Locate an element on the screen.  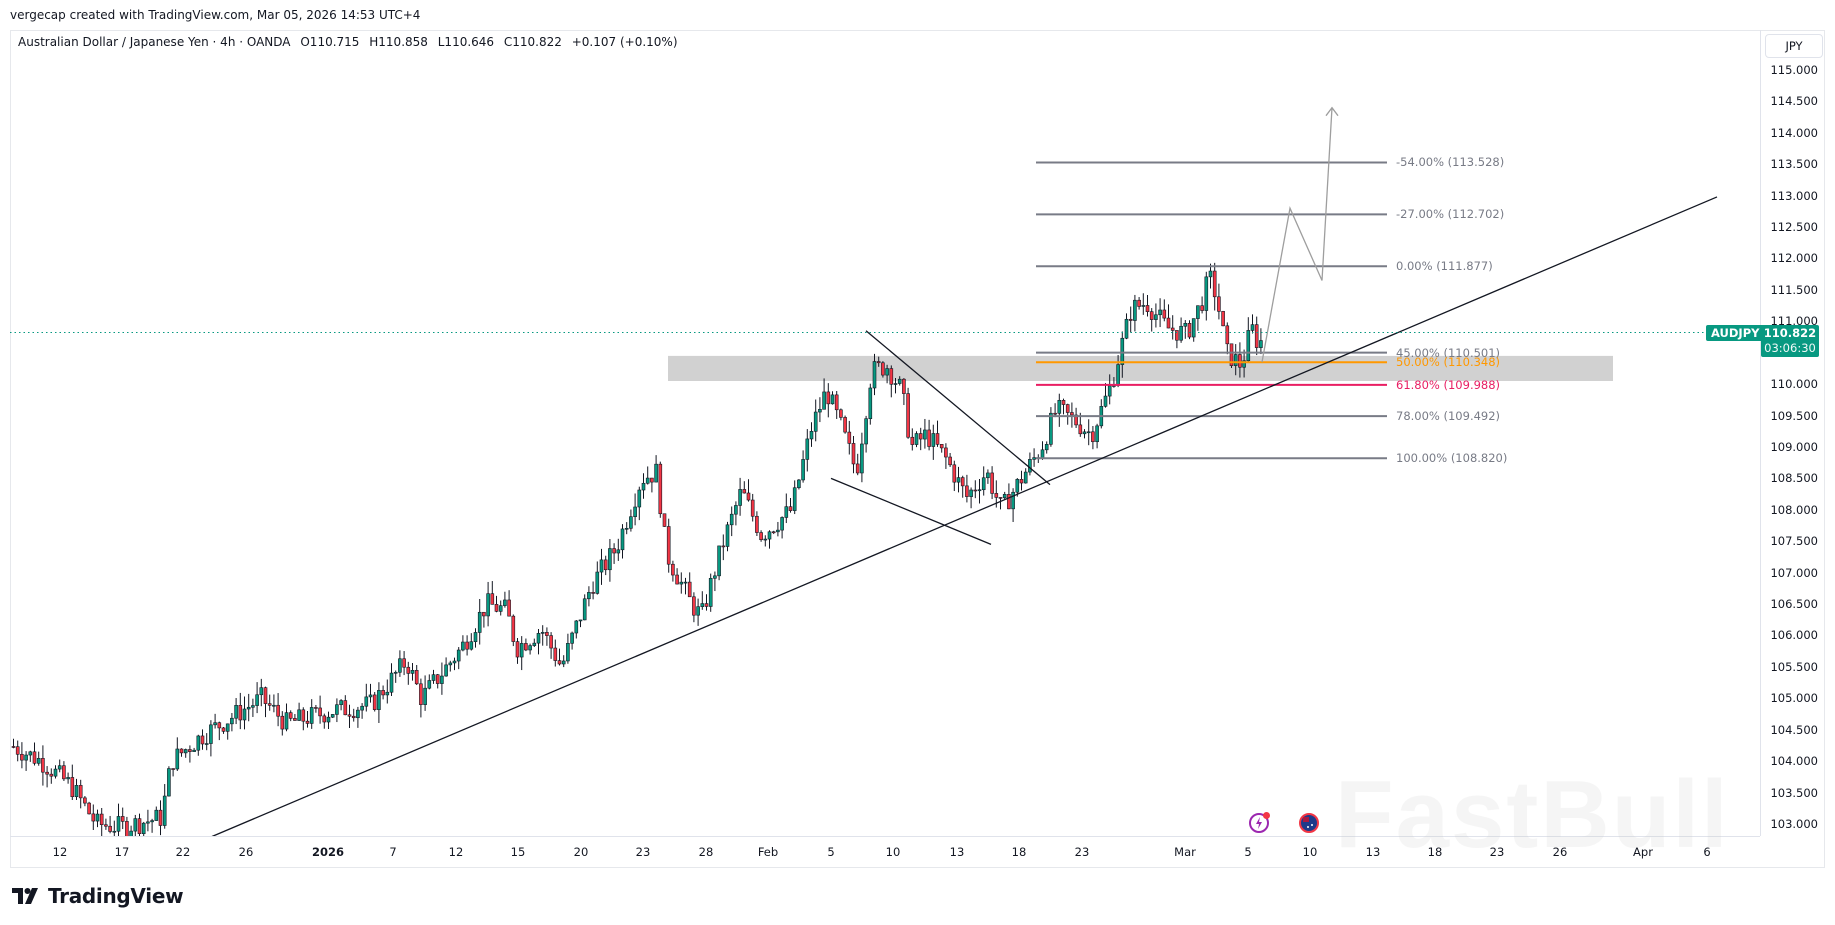
price-tick: 108.500 is located at coordinates (1794, 478).